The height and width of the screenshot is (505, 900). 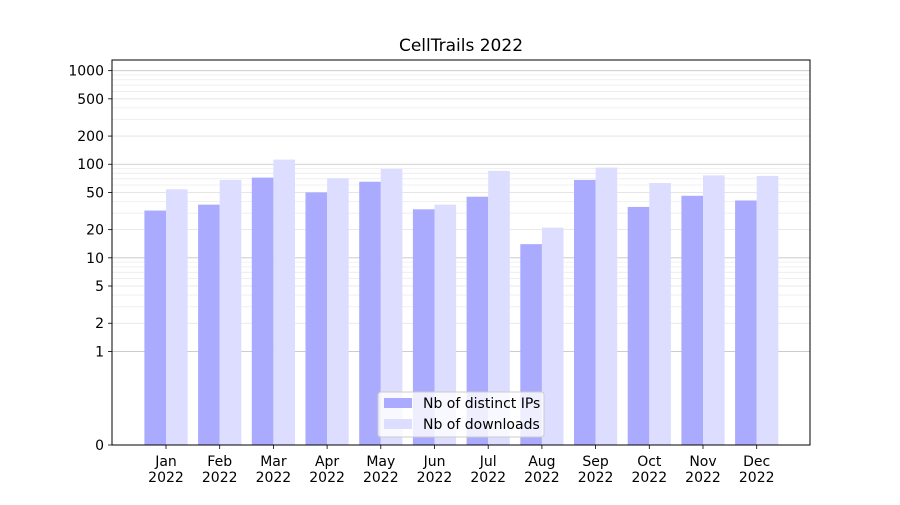 What do you see at coordinates (284, 302) in the screenshot?
I see `bar-downloads-mar` at bounding box center [284, 302].